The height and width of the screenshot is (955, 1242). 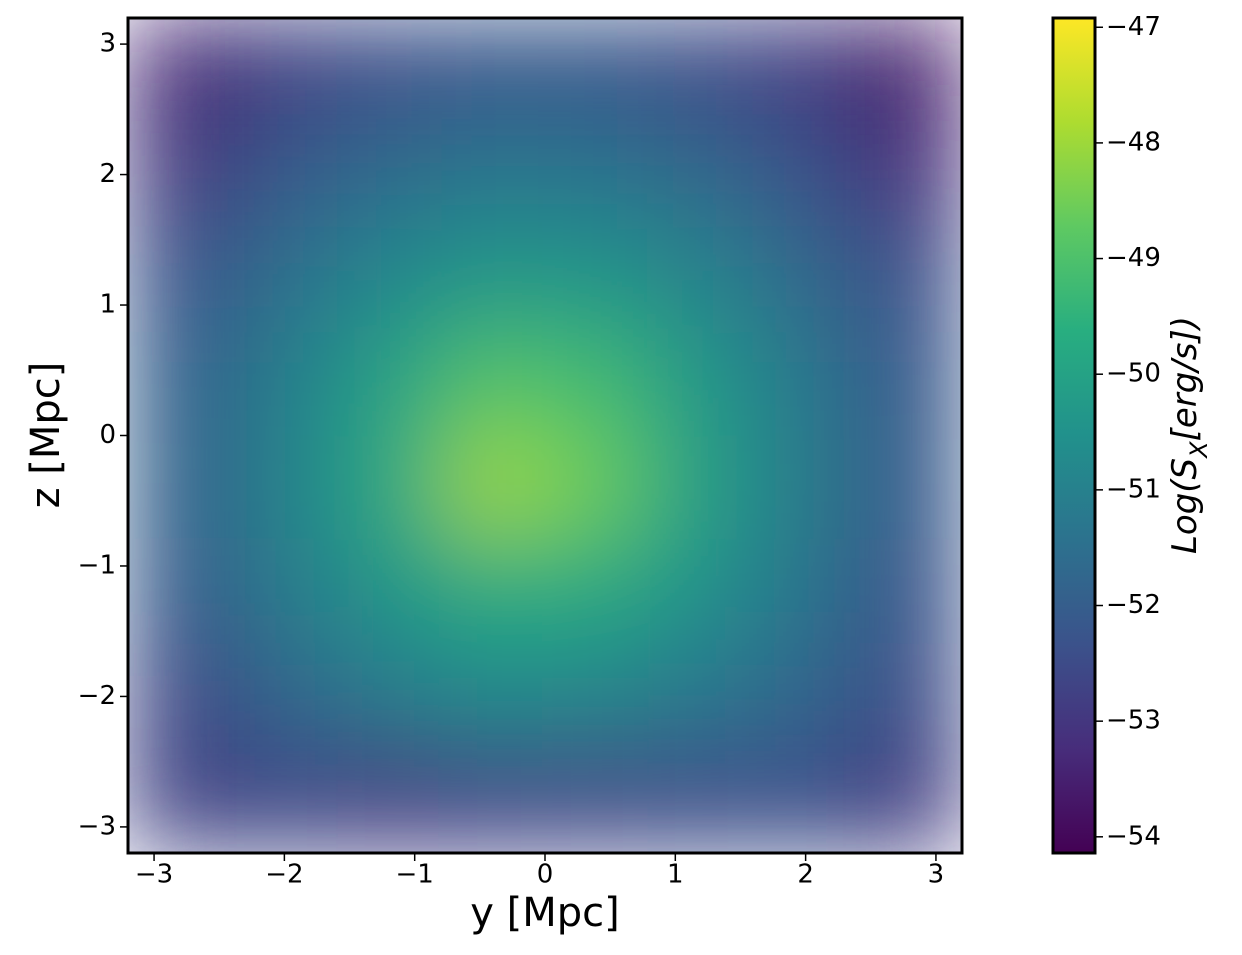 I want to click on x-axis-label: y [Mpc], so click(x=545, y=913).